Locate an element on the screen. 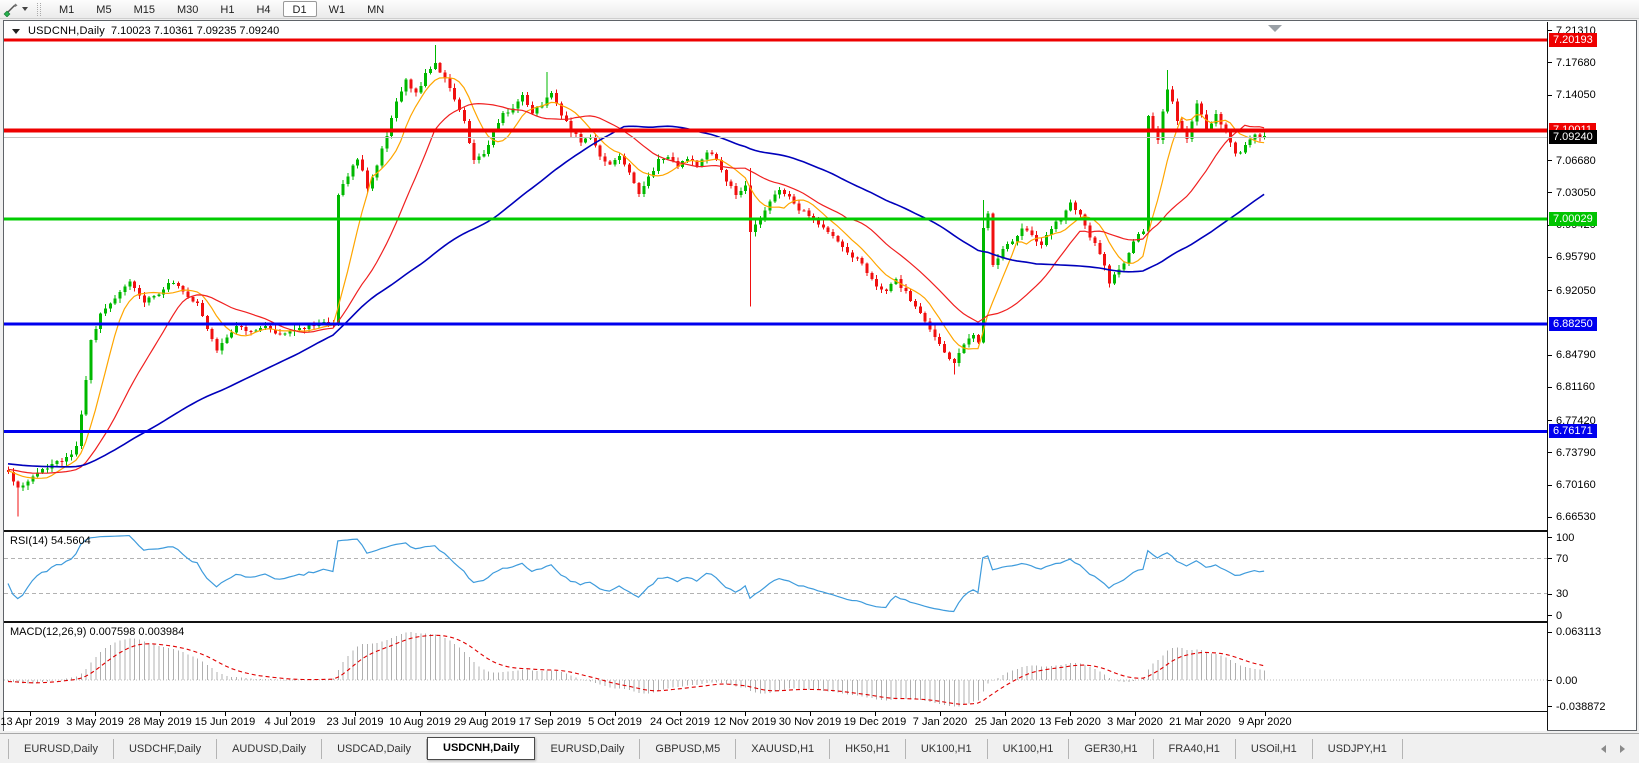 The height and width of the screenshot is (763, 1639). timeframe-button-m1: M1 is located at coordinates (67, 10).